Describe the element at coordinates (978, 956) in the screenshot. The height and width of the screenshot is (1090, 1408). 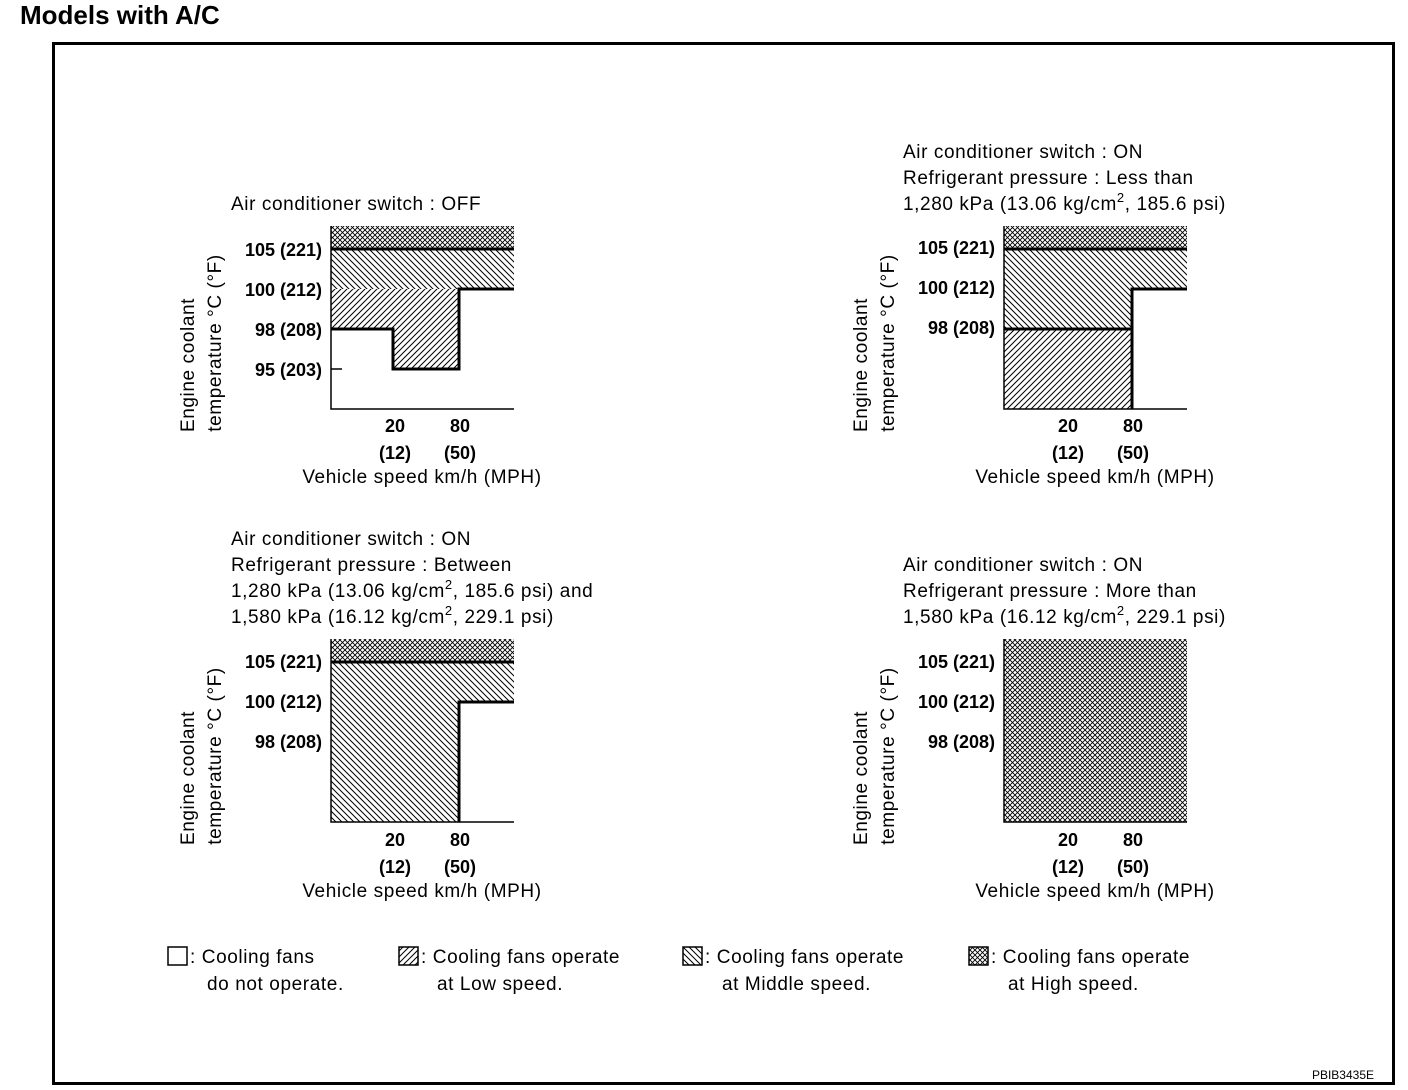
I see `high-speed-swatch` at that location.